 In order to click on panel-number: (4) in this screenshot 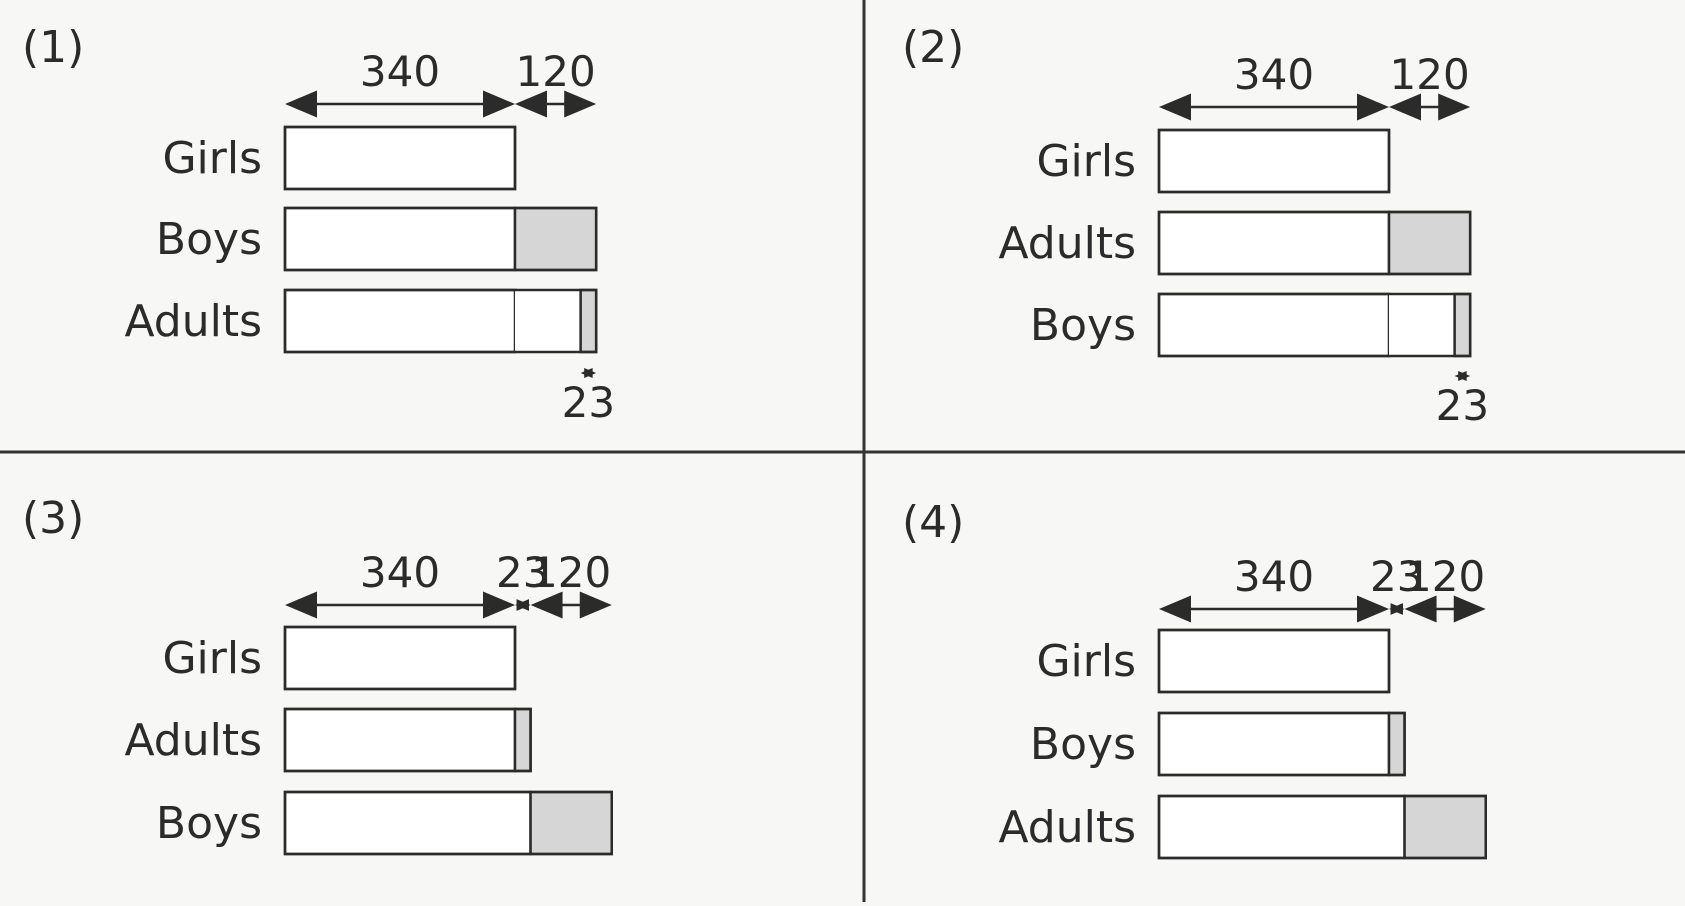, I will do `click(933, 522)`.